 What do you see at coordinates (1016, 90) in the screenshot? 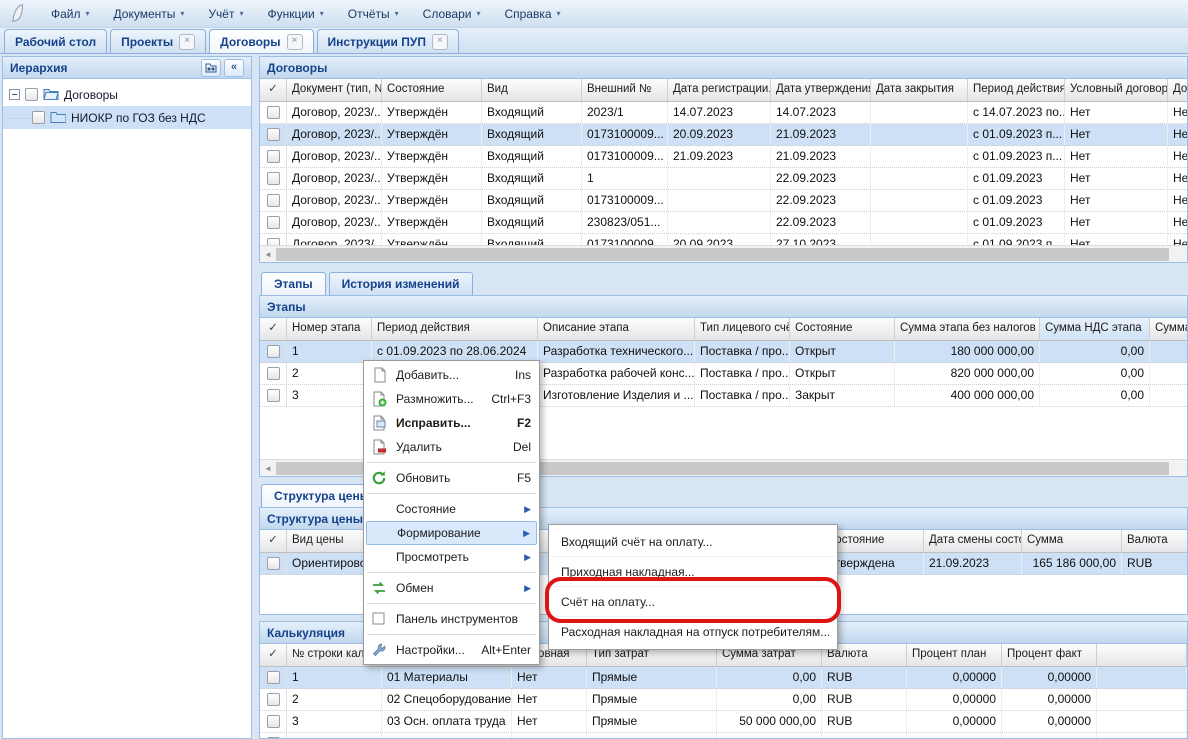
I see `column-header: Период действия..` at bounding box center [1016, 90].